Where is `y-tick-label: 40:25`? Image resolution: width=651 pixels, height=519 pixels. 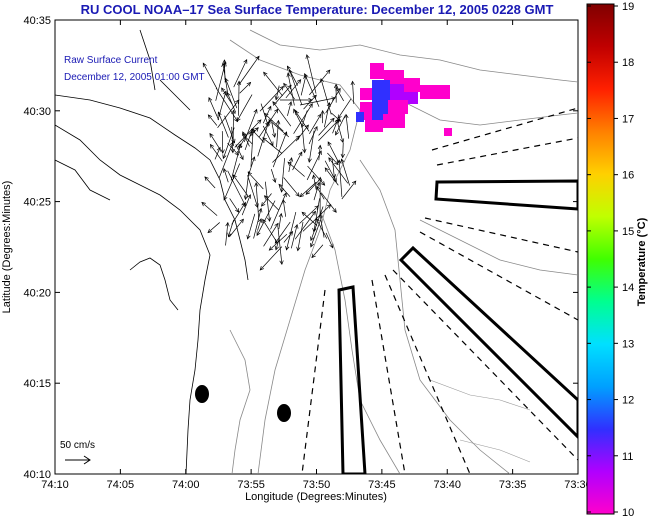
y-tick-label: 40:25 is located at coordinates (37, 203).